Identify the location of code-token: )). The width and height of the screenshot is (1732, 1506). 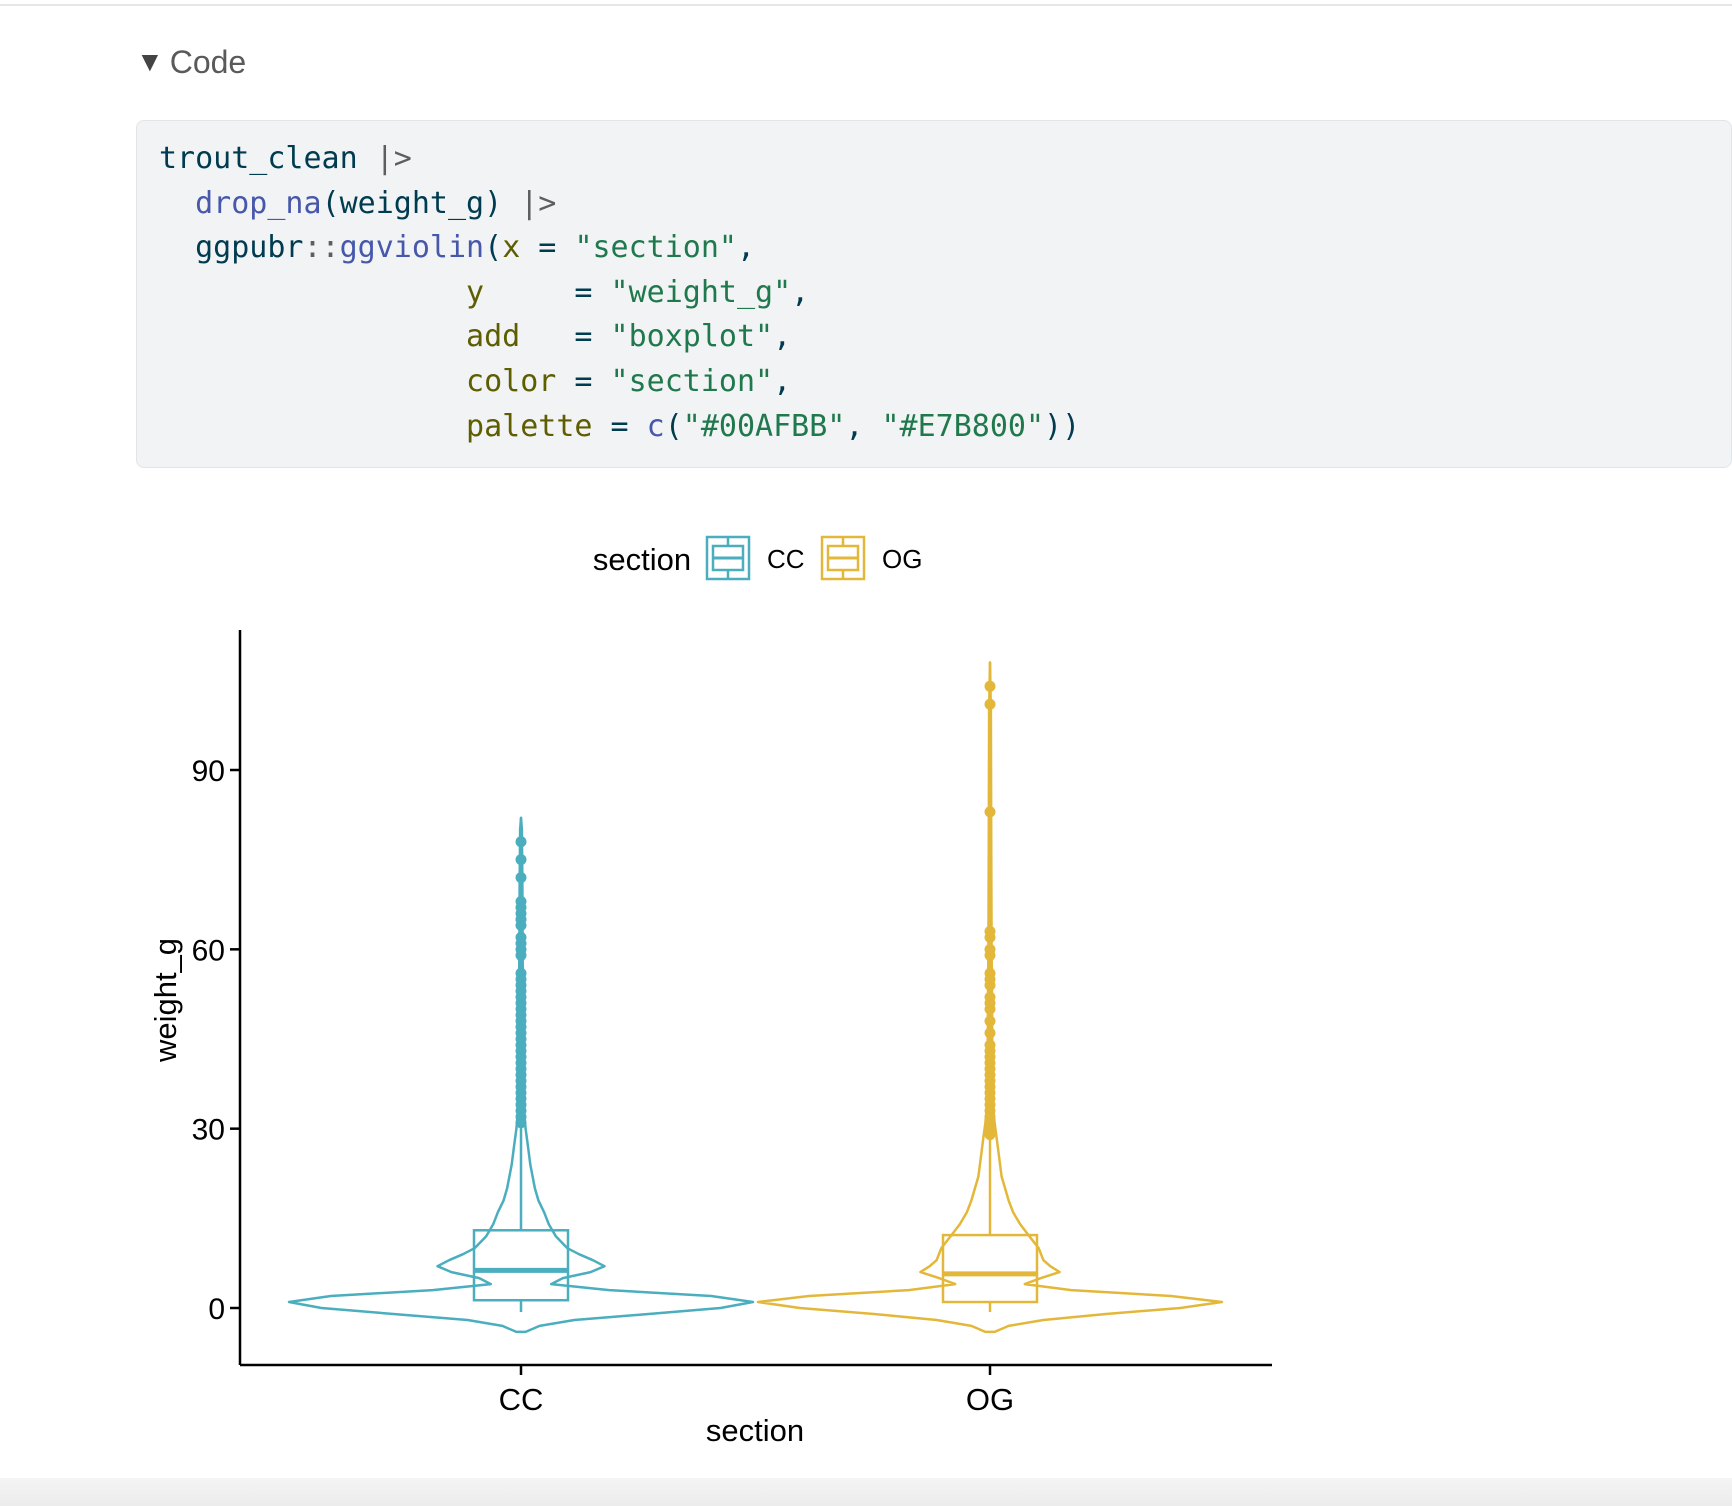
(1062, 426).